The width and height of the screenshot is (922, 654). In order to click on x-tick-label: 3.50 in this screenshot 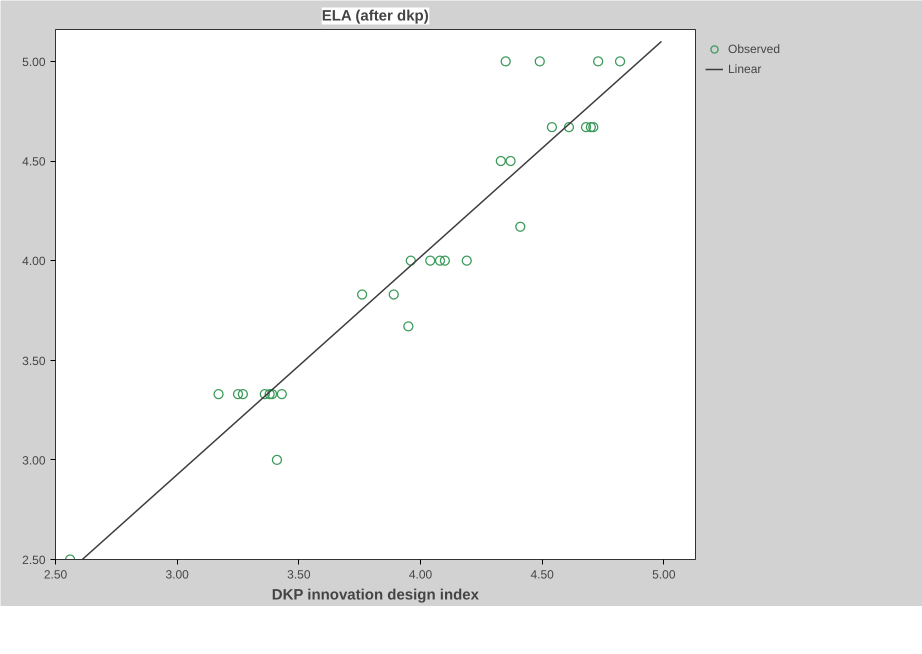, I will do `click(299, 575)`.